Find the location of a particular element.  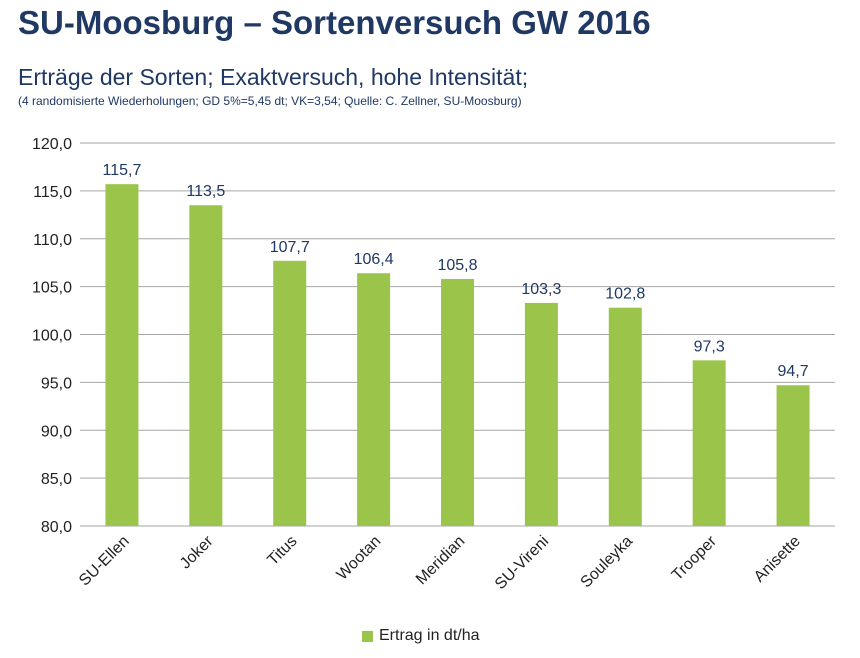

data-label: 107,7 is located at coordinates (290, 247).